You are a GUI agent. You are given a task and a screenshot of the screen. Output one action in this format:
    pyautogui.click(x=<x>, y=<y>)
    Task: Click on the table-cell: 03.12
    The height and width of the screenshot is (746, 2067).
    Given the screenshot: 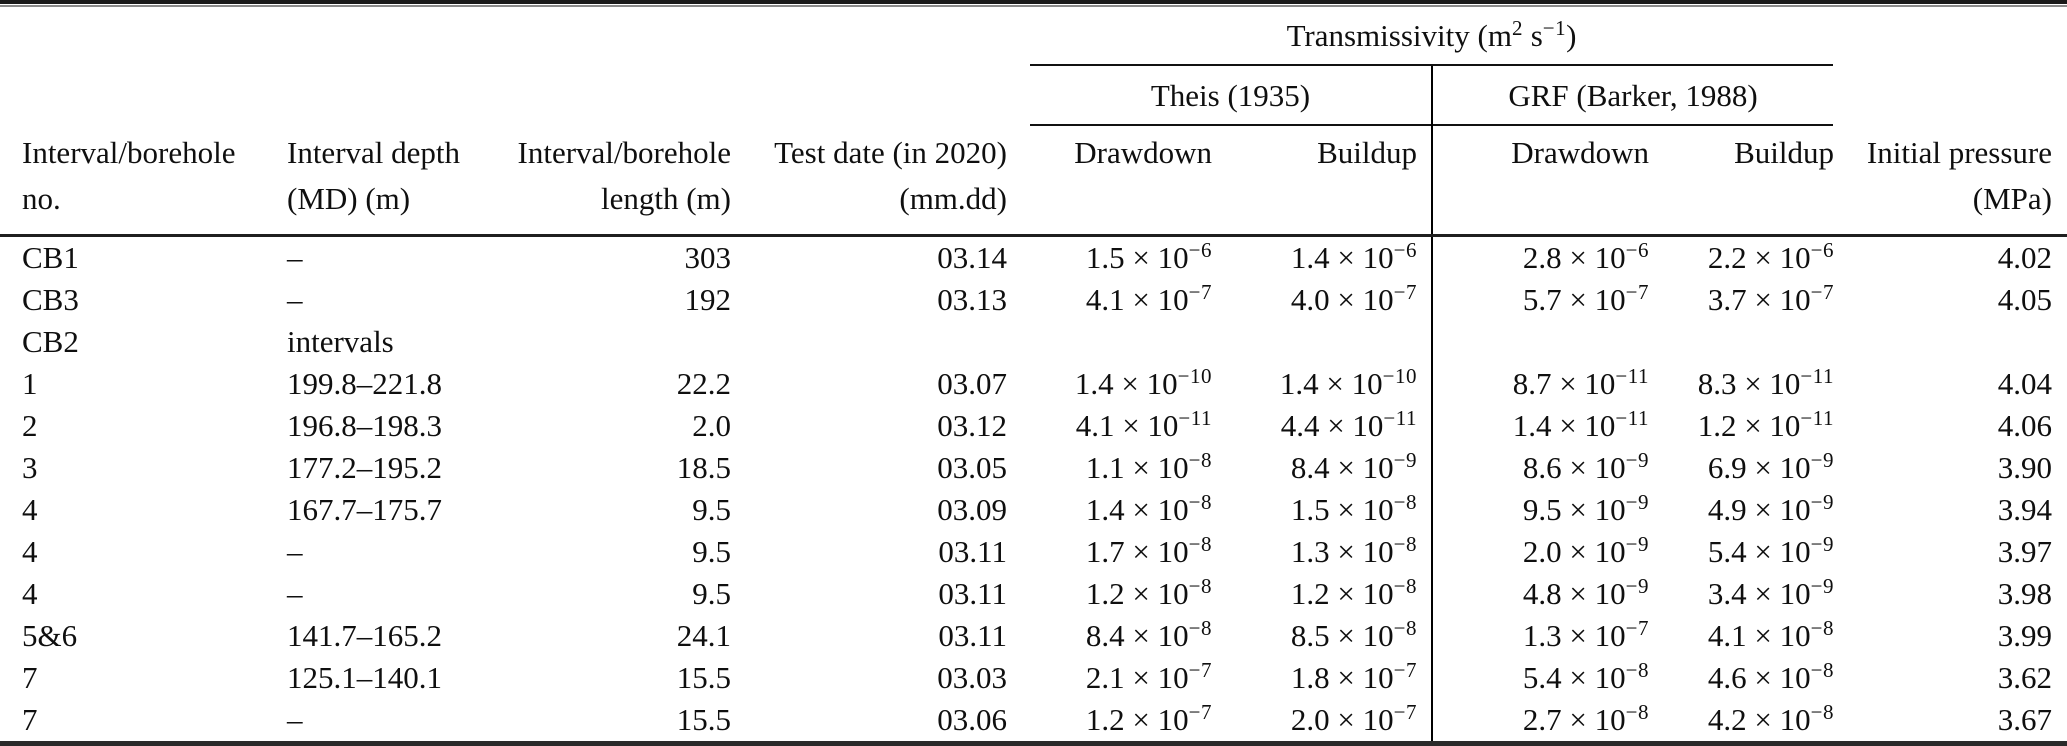 What is the action you would take?
    pyautogui.click(x=972, y=425)
    